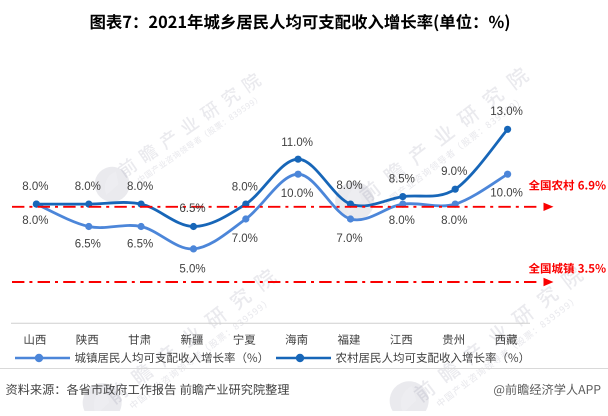 This screenshot has height=416, width=608. Describe the element at coordinates (297, 143) in the screenshot. I see `svg-text: 11.0%` at that location.